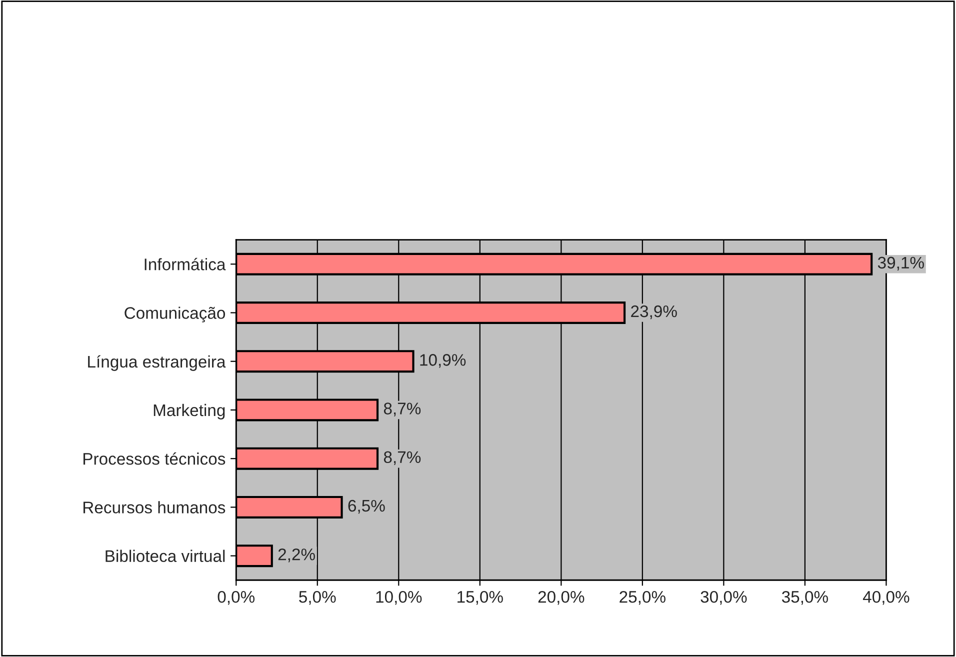 The image size is (956, 657). I want to click on x-tick-label: 30,0%, so click(723, 597).